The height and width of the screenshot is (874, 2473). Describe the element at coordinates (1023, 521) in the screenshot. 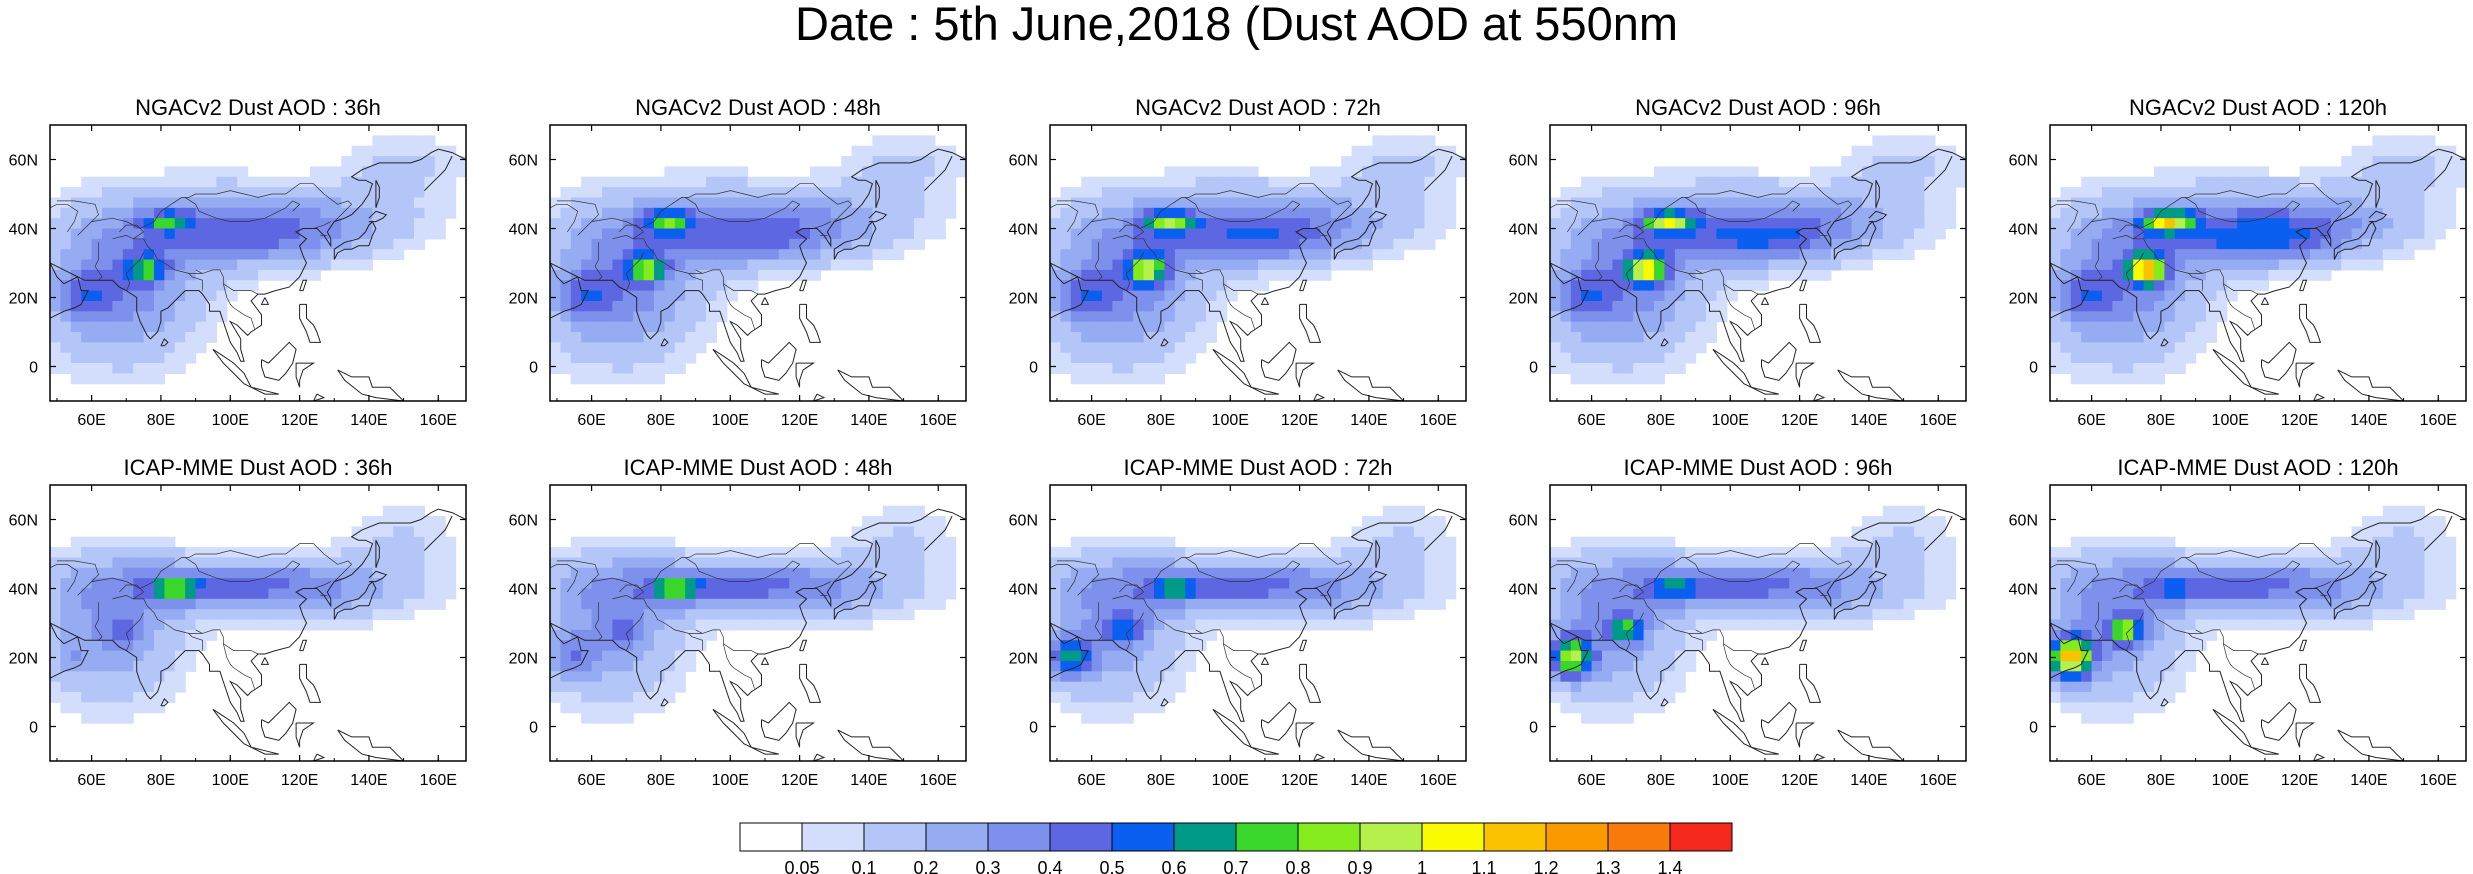

I see `lat-tick-label: 60N` at that location.